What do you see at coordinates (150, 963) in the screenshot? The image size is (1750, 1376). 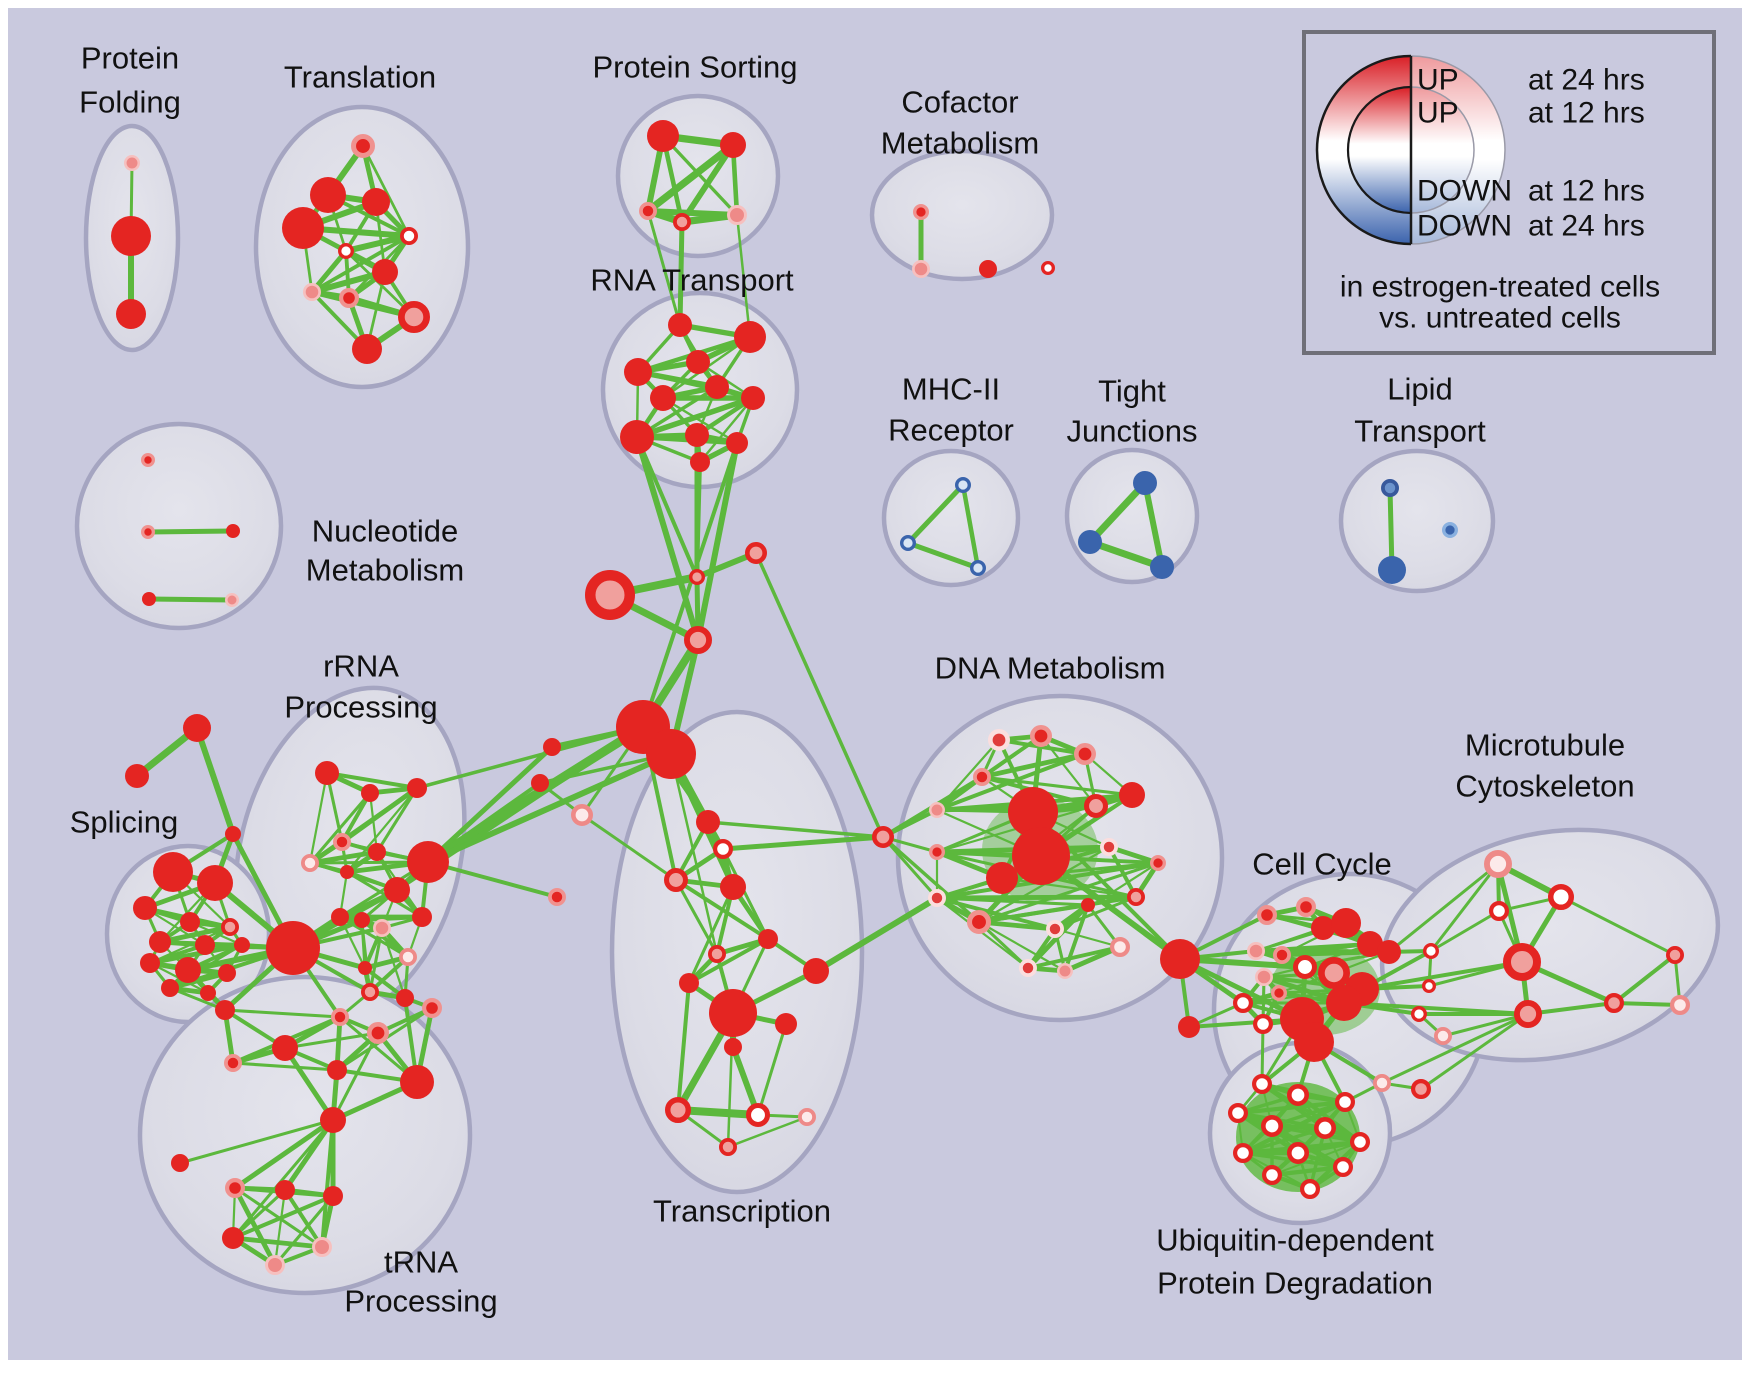 I see `gene-node-sp9` at bounding box center [150, 963].